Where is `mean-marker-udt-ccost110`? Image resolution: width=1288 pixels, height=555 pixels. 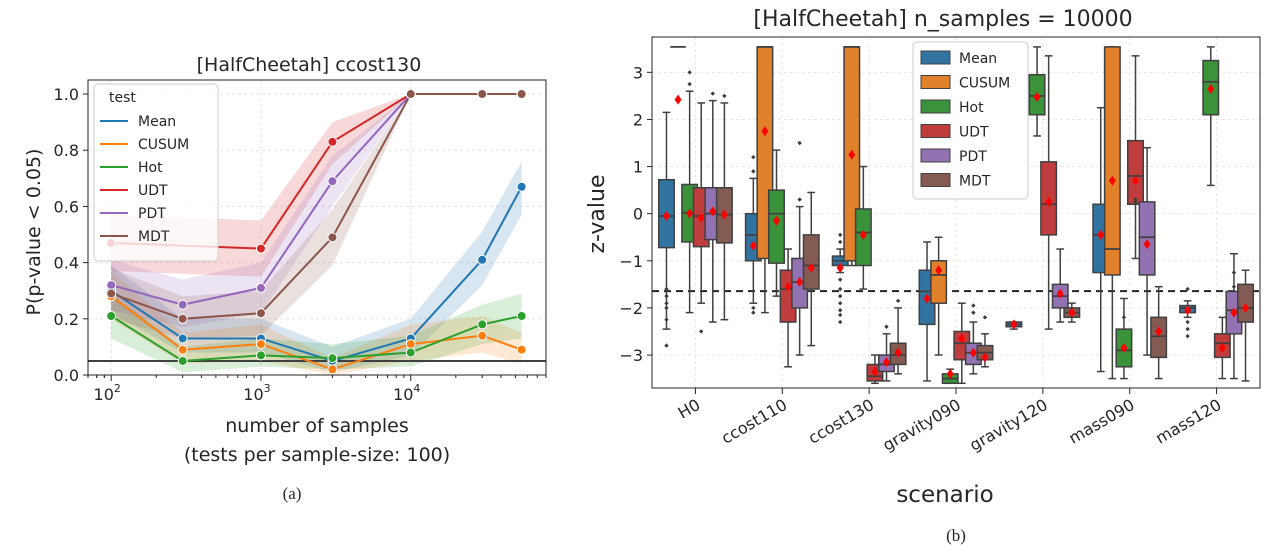
mean-marker-udt-ccost110 is located at coordinates (788, 286).